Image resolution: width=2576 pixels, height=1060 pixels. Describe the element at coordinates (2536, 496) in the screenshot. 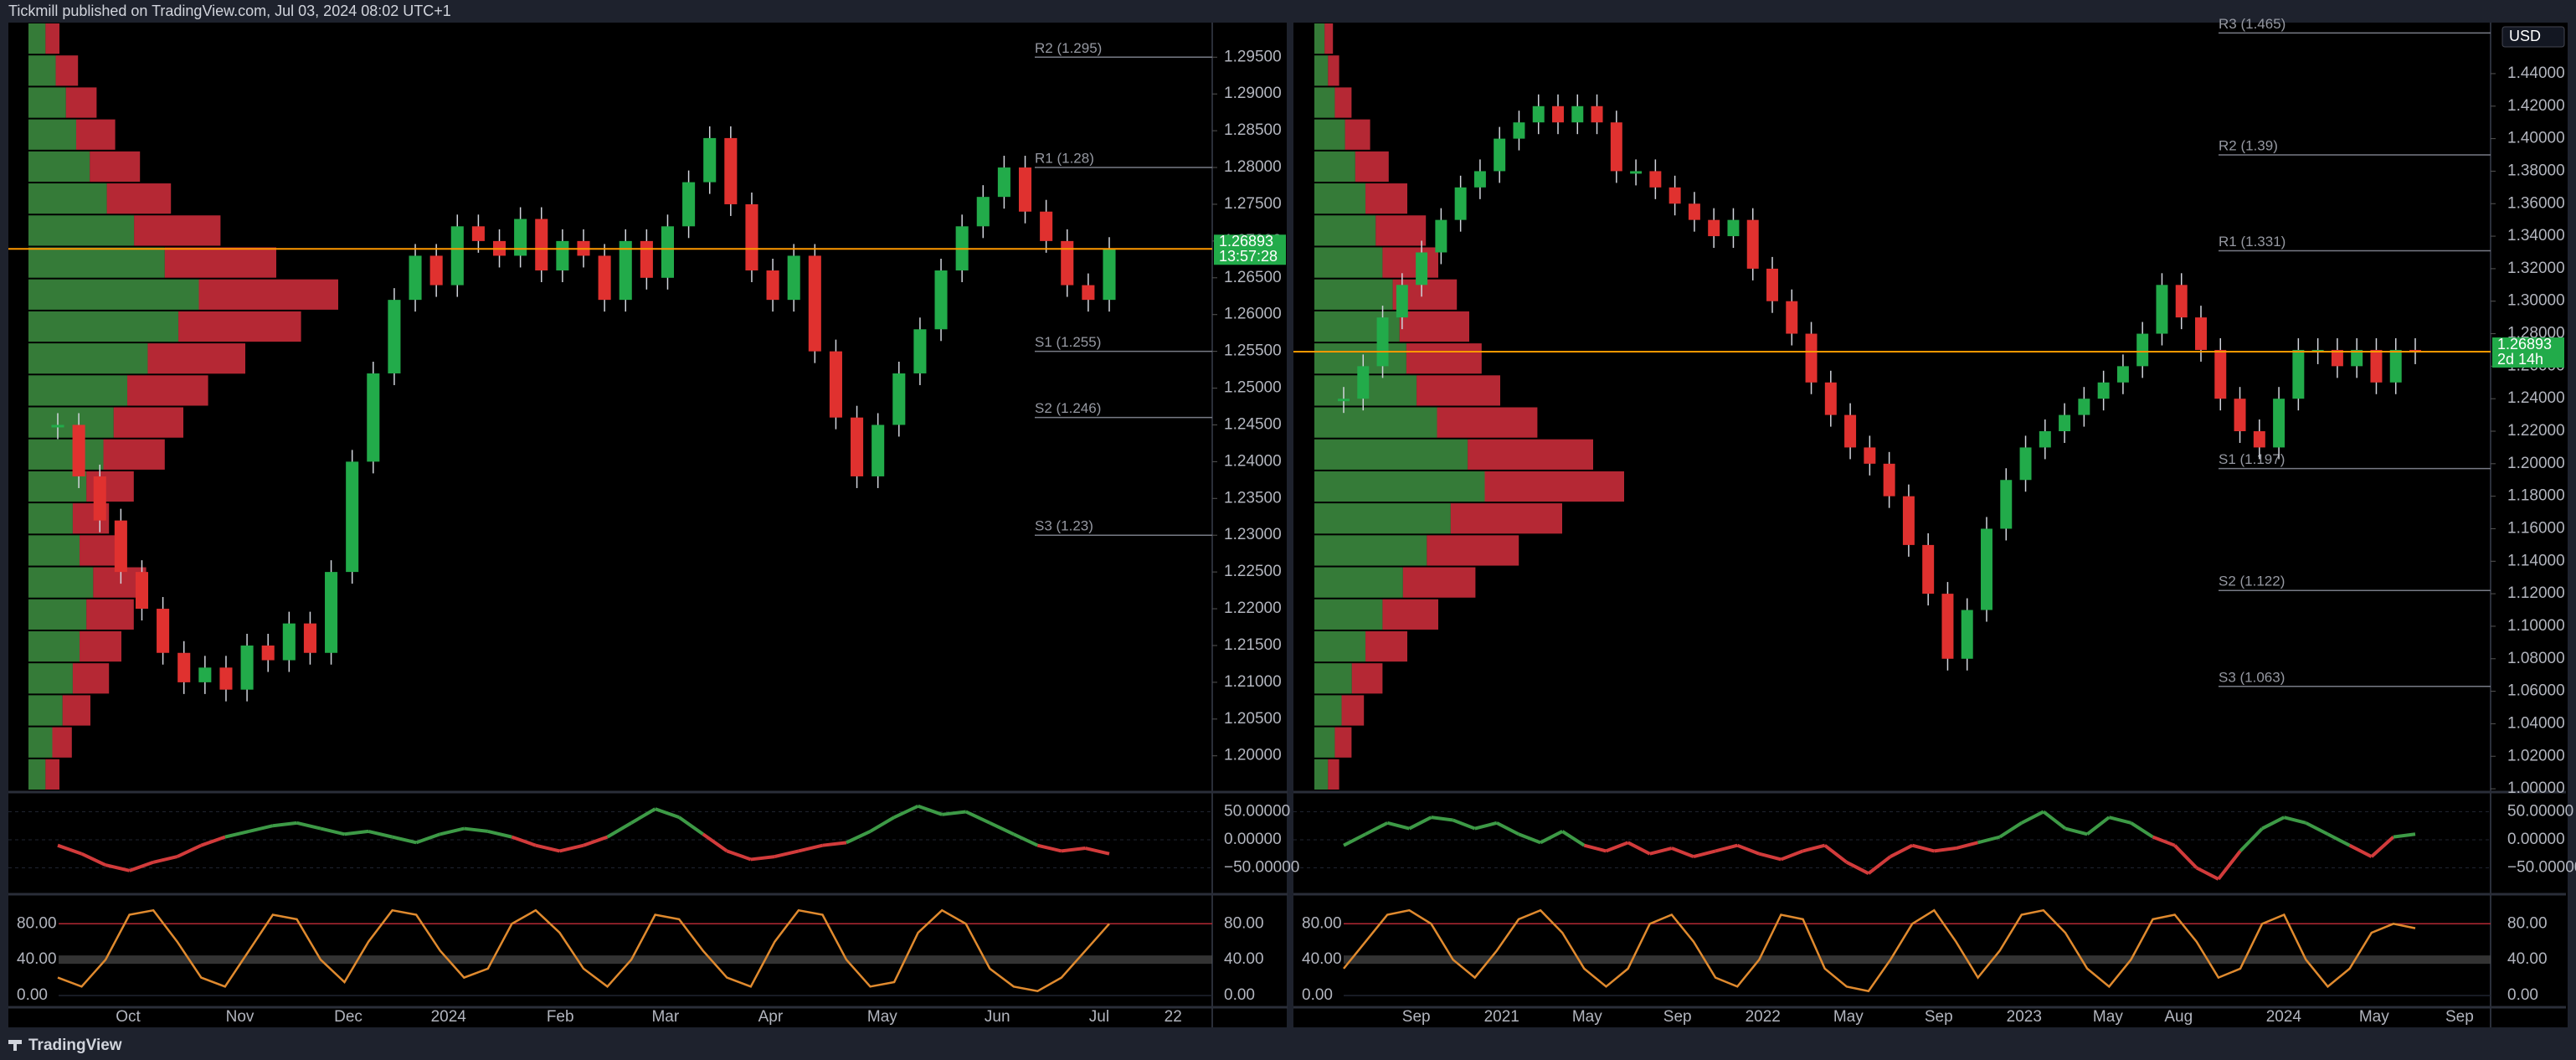

I see `price-tick-label: 1.18000` at that location.